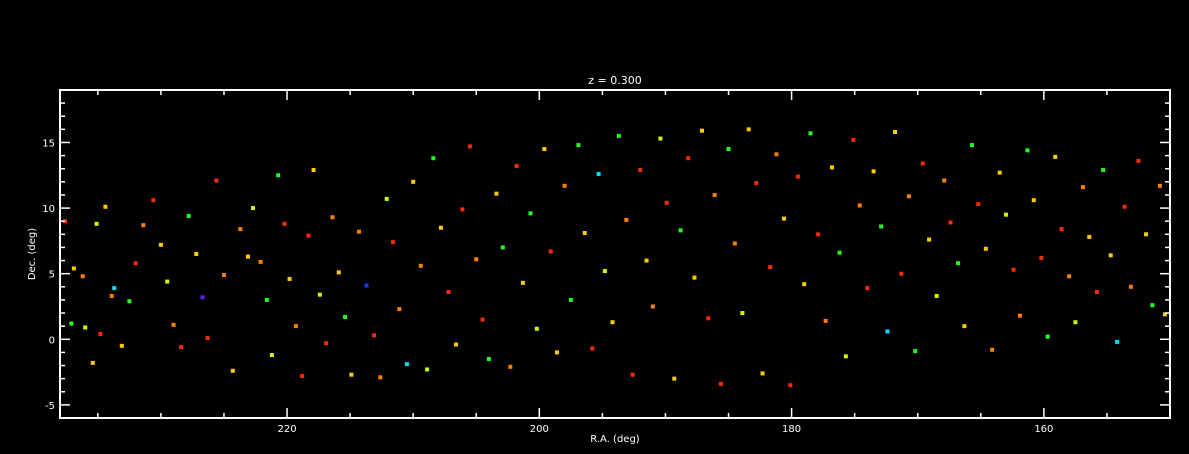 The height and width of the screenshot is (454, 1189). I want to click on y-tick-label: 0, so click(52, 340).